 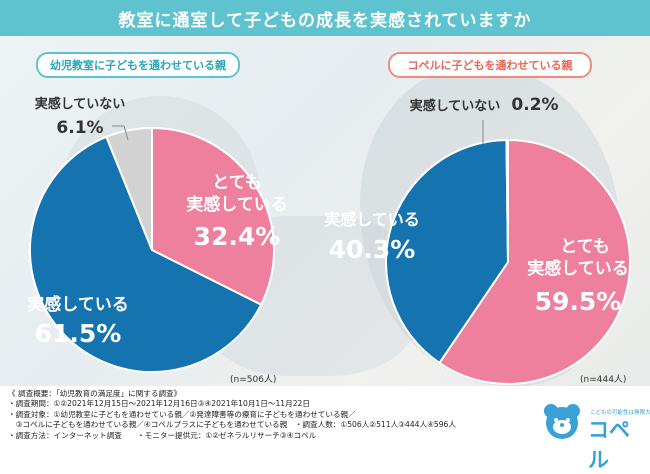 What do you see at coordinates (585, 247) in the screenshot?
I see `right-very-label-line1: とても` at bounding box center [585, 247].